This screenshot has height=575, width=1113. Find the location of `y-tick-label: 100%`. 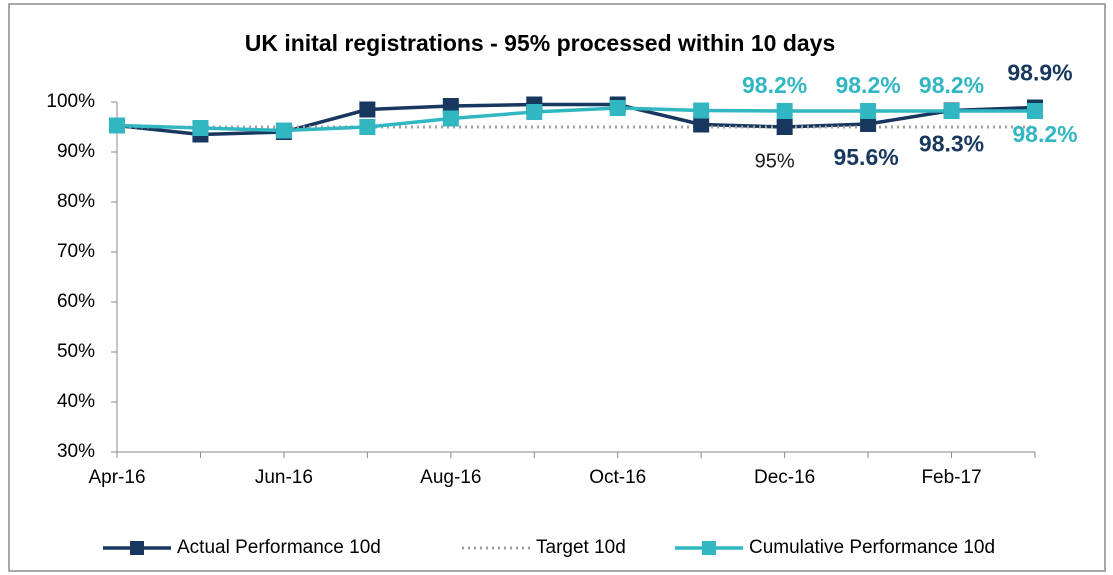

y-tick-label: 100% is located at coordinates (70, 101).